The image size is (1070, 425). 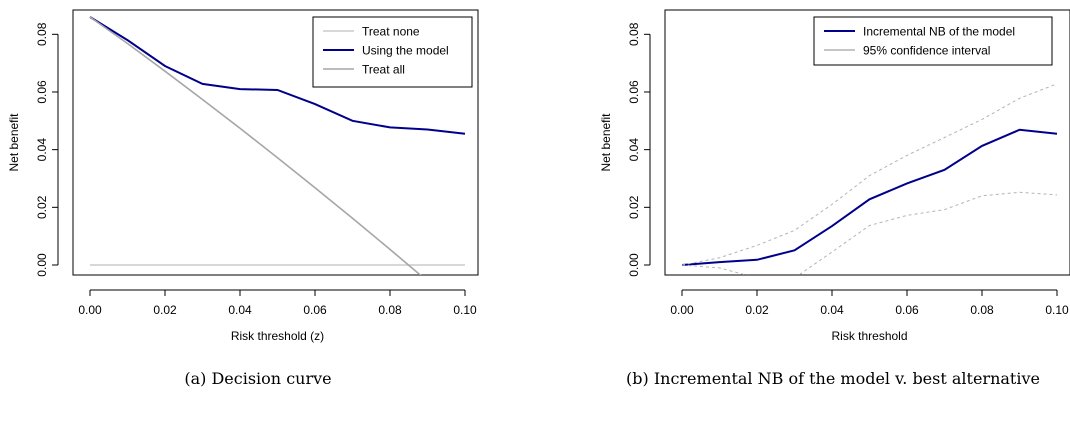 I want to click on legend-label: Using the model, so click(x=405, y=51).